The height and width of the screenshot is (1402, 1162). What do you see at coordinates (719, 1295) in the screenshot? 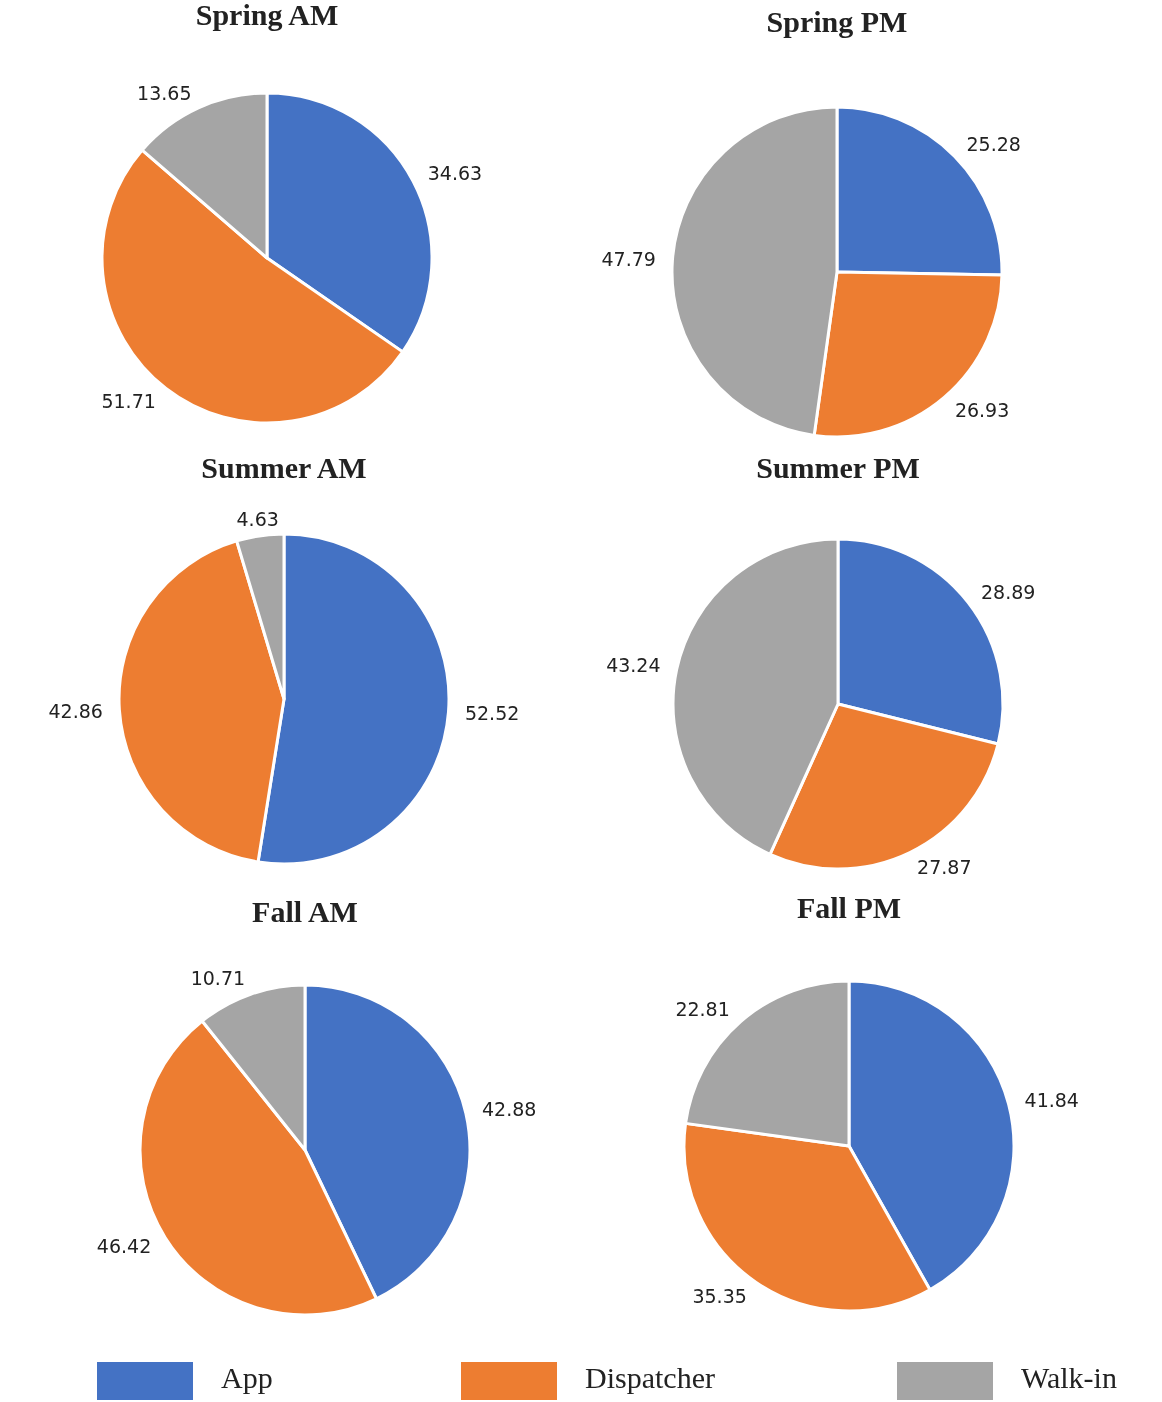
I see `data-label: 35.35` at bounding box center [719, 1295].